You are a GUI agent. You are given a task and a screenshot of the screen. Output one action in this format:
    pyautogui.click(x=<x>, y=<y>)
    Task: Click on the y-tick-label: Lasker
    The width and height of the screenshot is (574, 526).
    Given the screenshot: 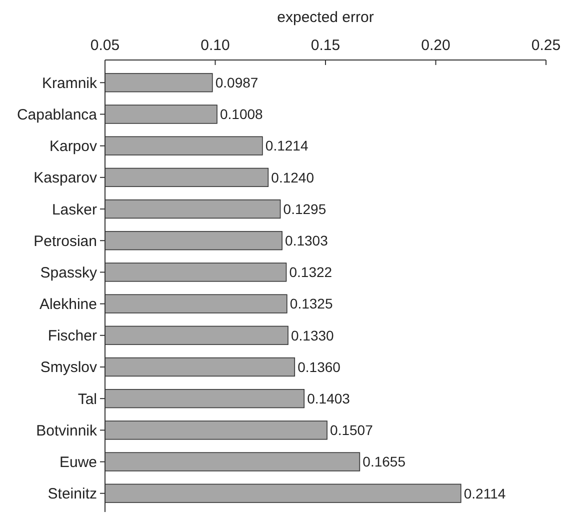 What is the action you would take?
    pyautogui.click(x=74, y=209)
    